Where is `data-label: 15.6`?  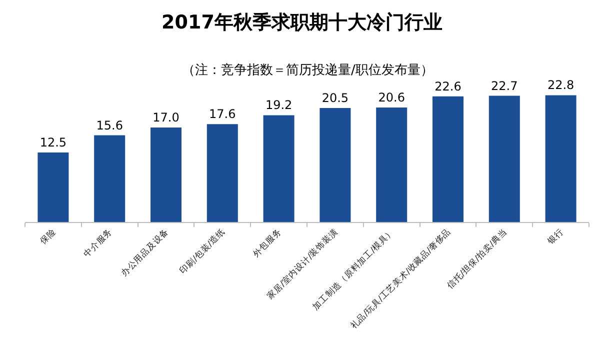
data-label: 15.6 is located at coordinates (109, 125).